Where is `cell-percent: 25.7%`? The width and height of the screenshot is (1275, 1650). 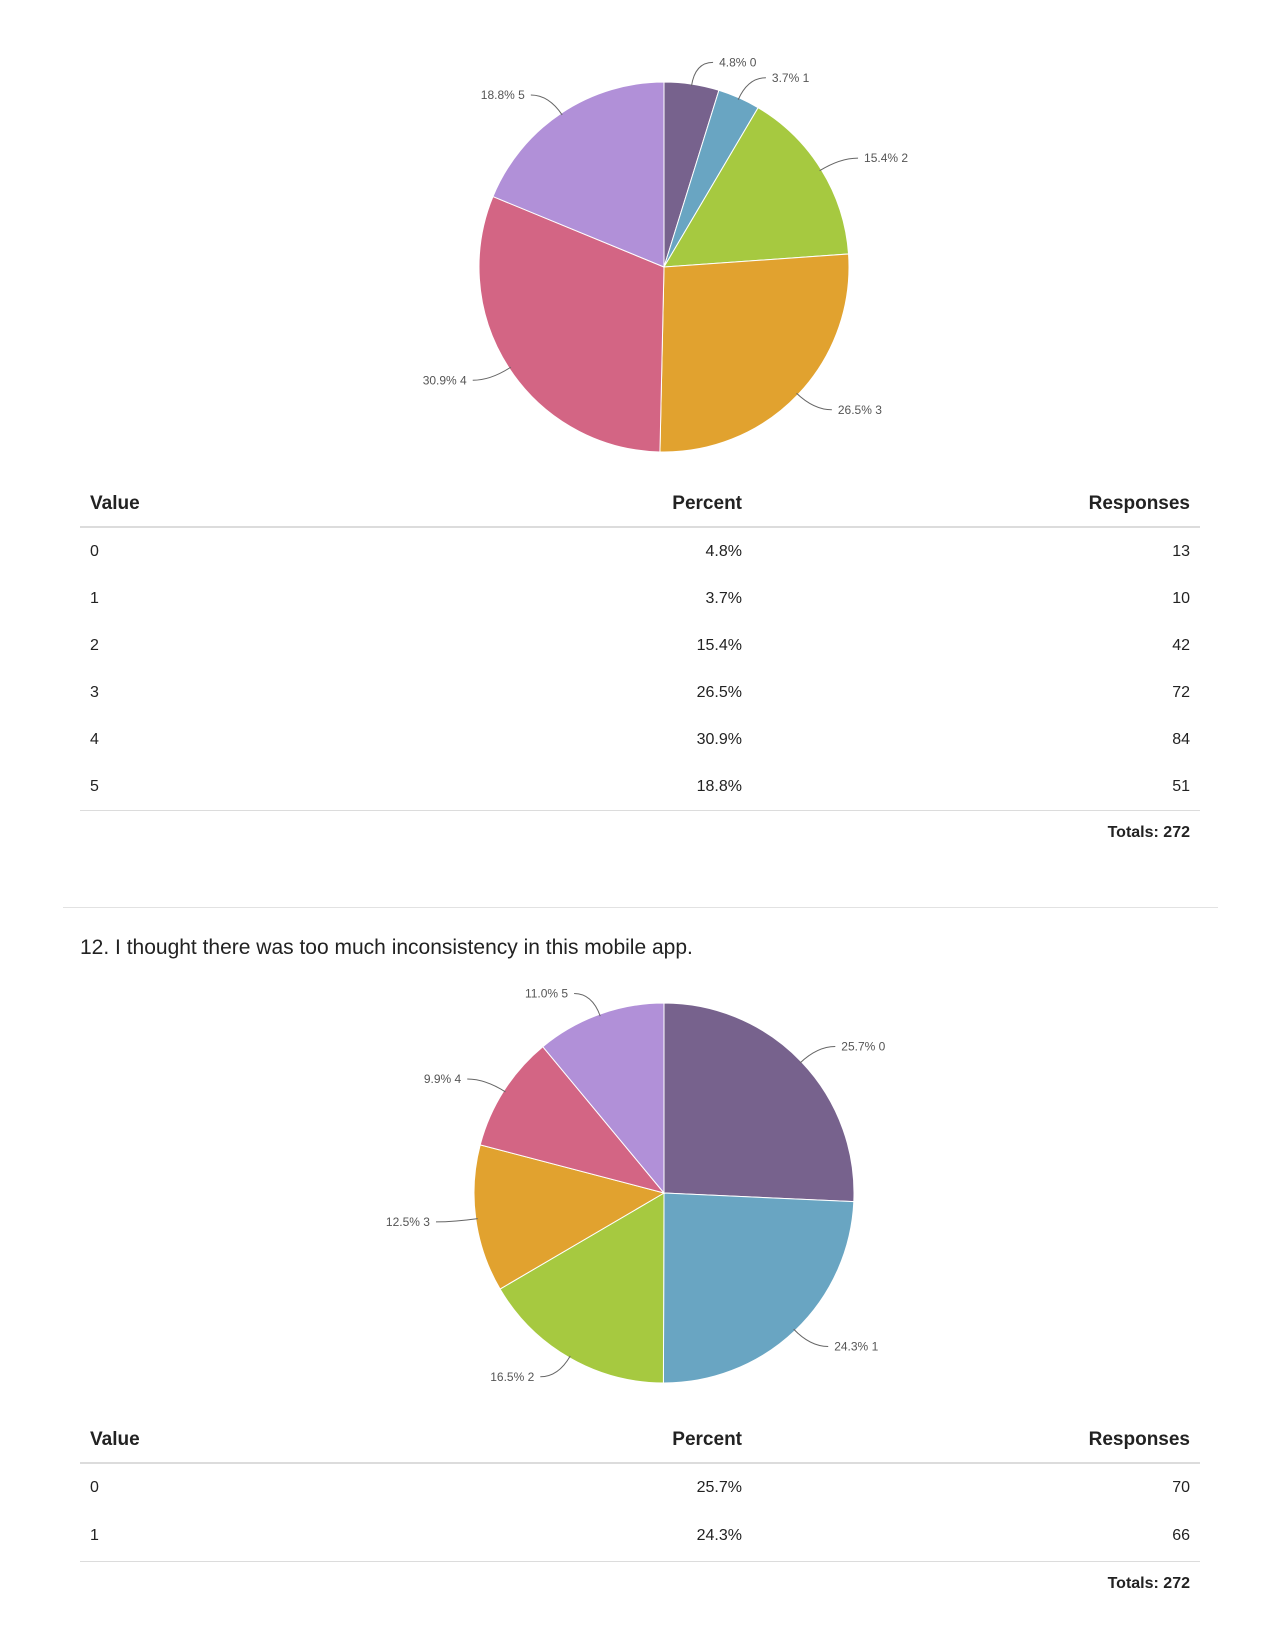 cell-percent: 25.7% is located at coordinates (719, 1487).